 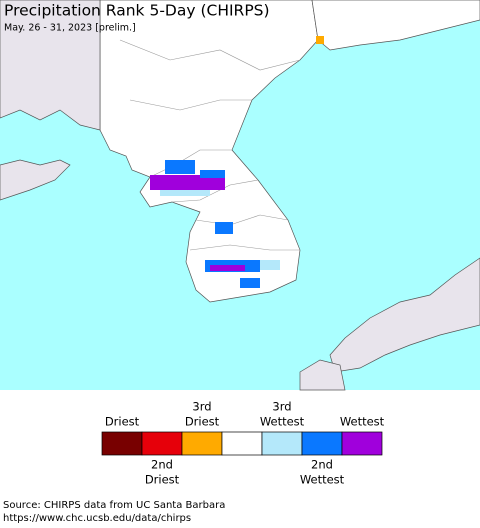 I want to click on land-shandong, so click(x=35, y=180).